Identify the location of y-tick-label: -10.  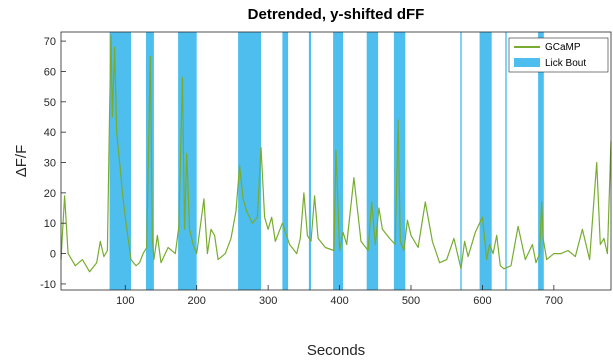
(48, 285).